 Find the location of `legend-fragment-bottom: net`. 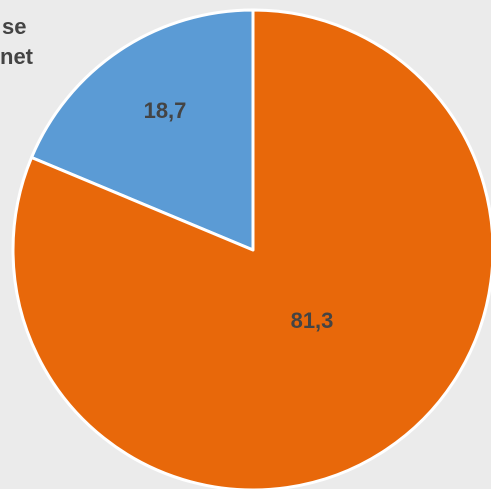

legend-fragment-bottom: net is located at coordinates (16, 56).